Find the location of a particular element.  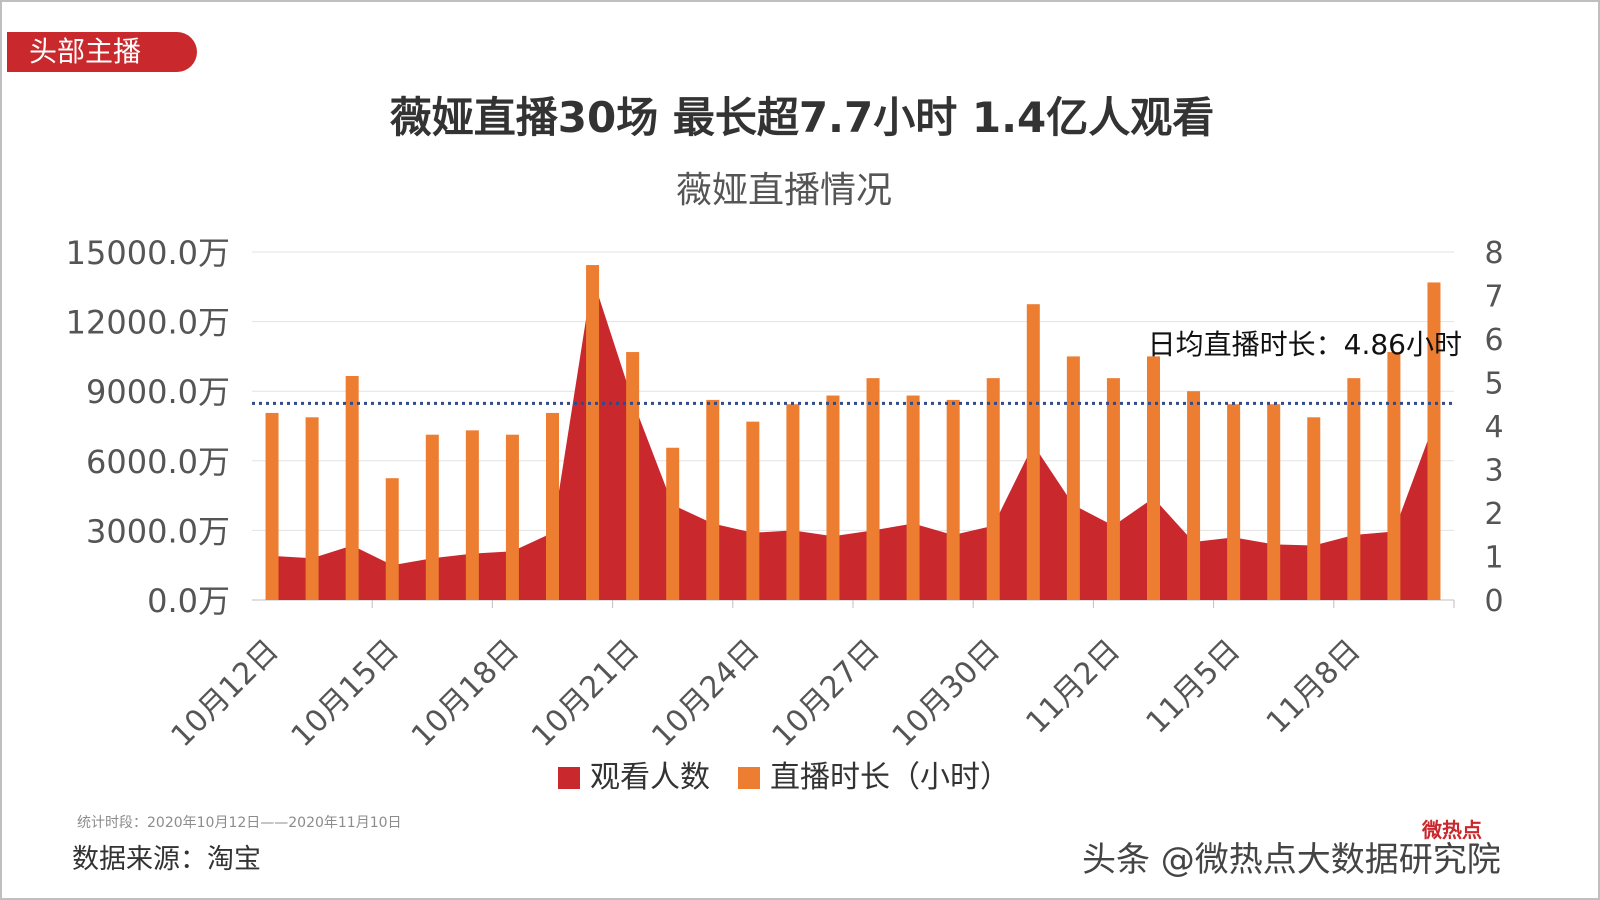

x-axis-tick-label: 10月27日 is located at coordinates (825, 693).